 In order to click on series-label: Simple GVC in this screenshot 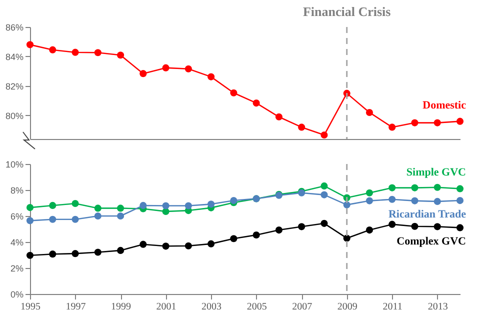, I will do `click(436, 172)`.